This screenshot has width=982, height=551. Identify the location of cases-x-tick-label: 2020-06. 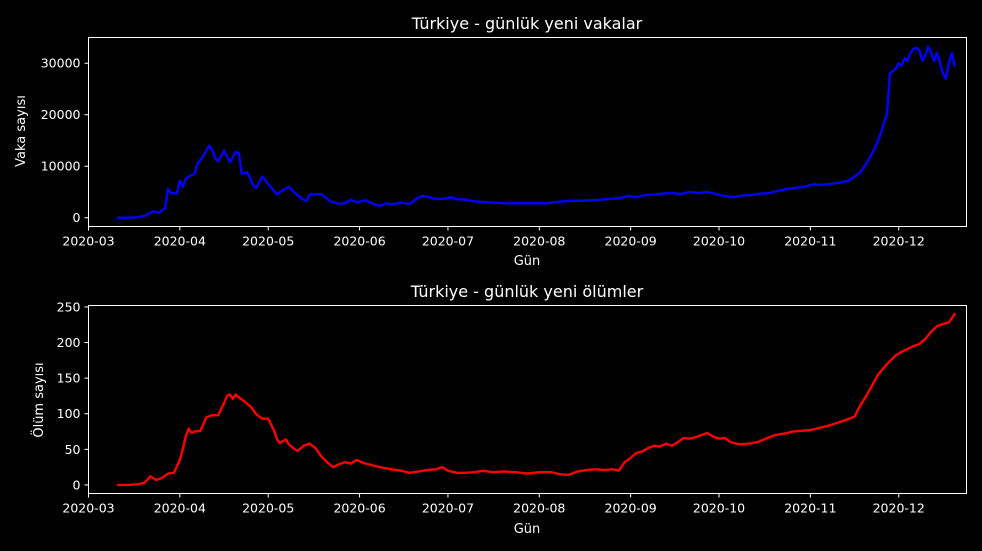
(359, 241).